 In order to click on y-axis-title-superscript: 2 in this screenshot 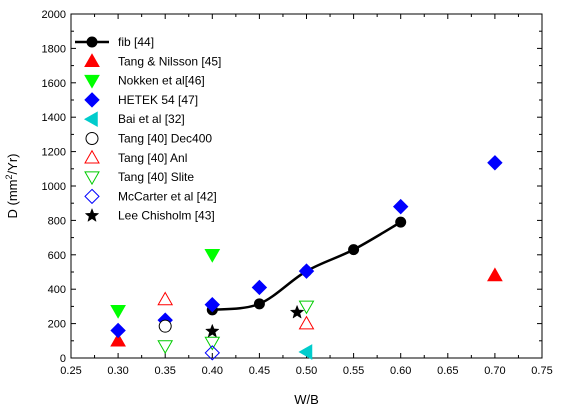, I will do `click(9, 176)`.